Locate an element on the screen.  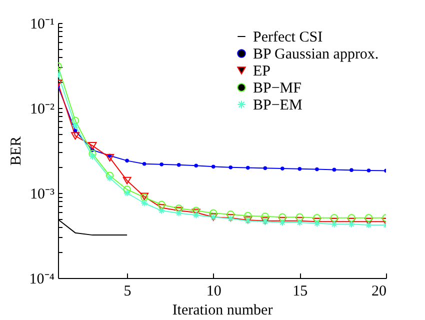
x-tick-label: 10 is located at coordinates (214, 292).